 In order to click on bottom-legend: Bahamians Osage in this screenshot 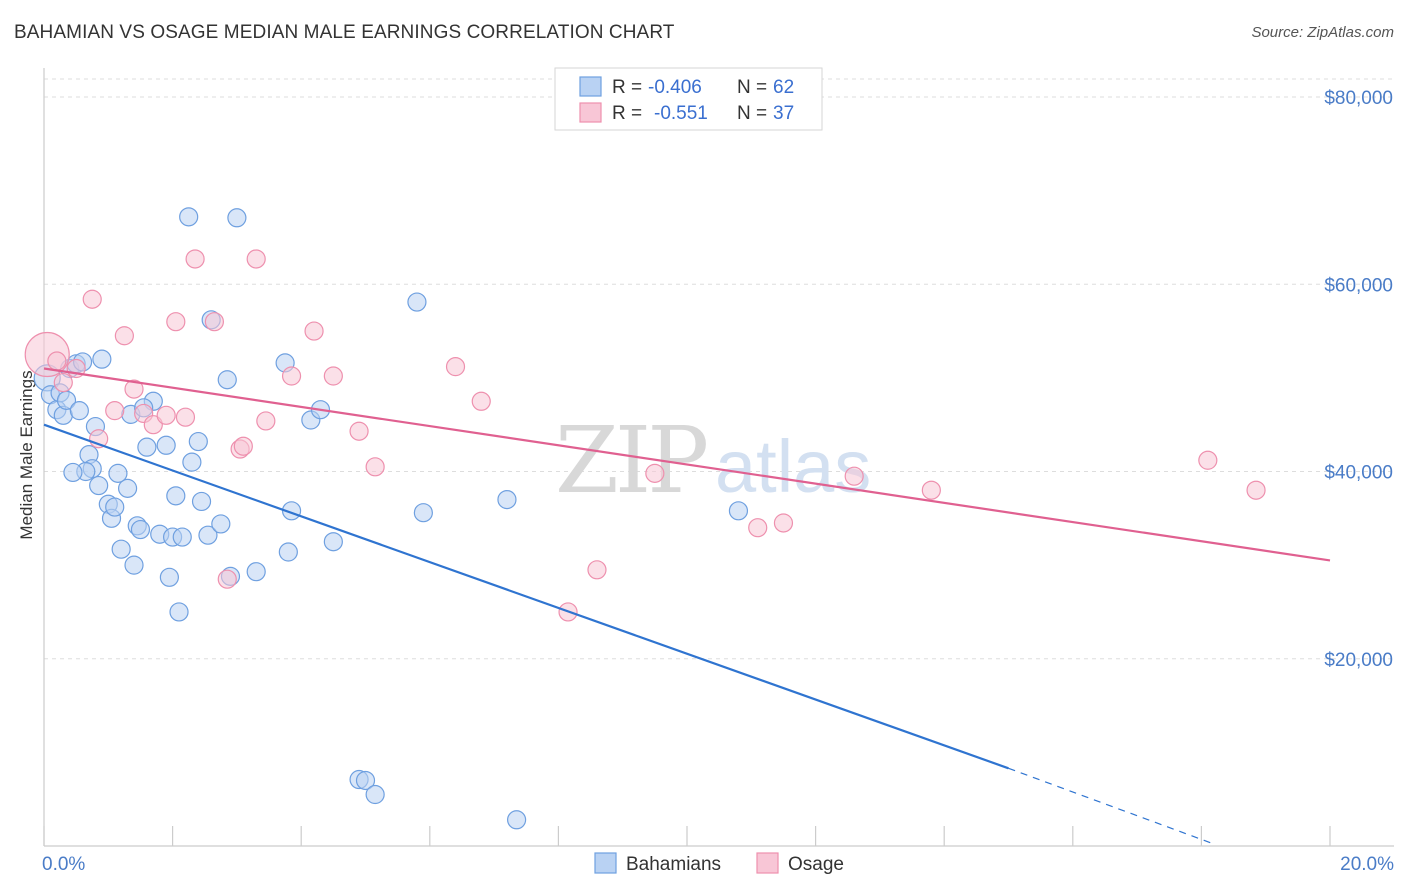, I will do `click(719, 863)`.